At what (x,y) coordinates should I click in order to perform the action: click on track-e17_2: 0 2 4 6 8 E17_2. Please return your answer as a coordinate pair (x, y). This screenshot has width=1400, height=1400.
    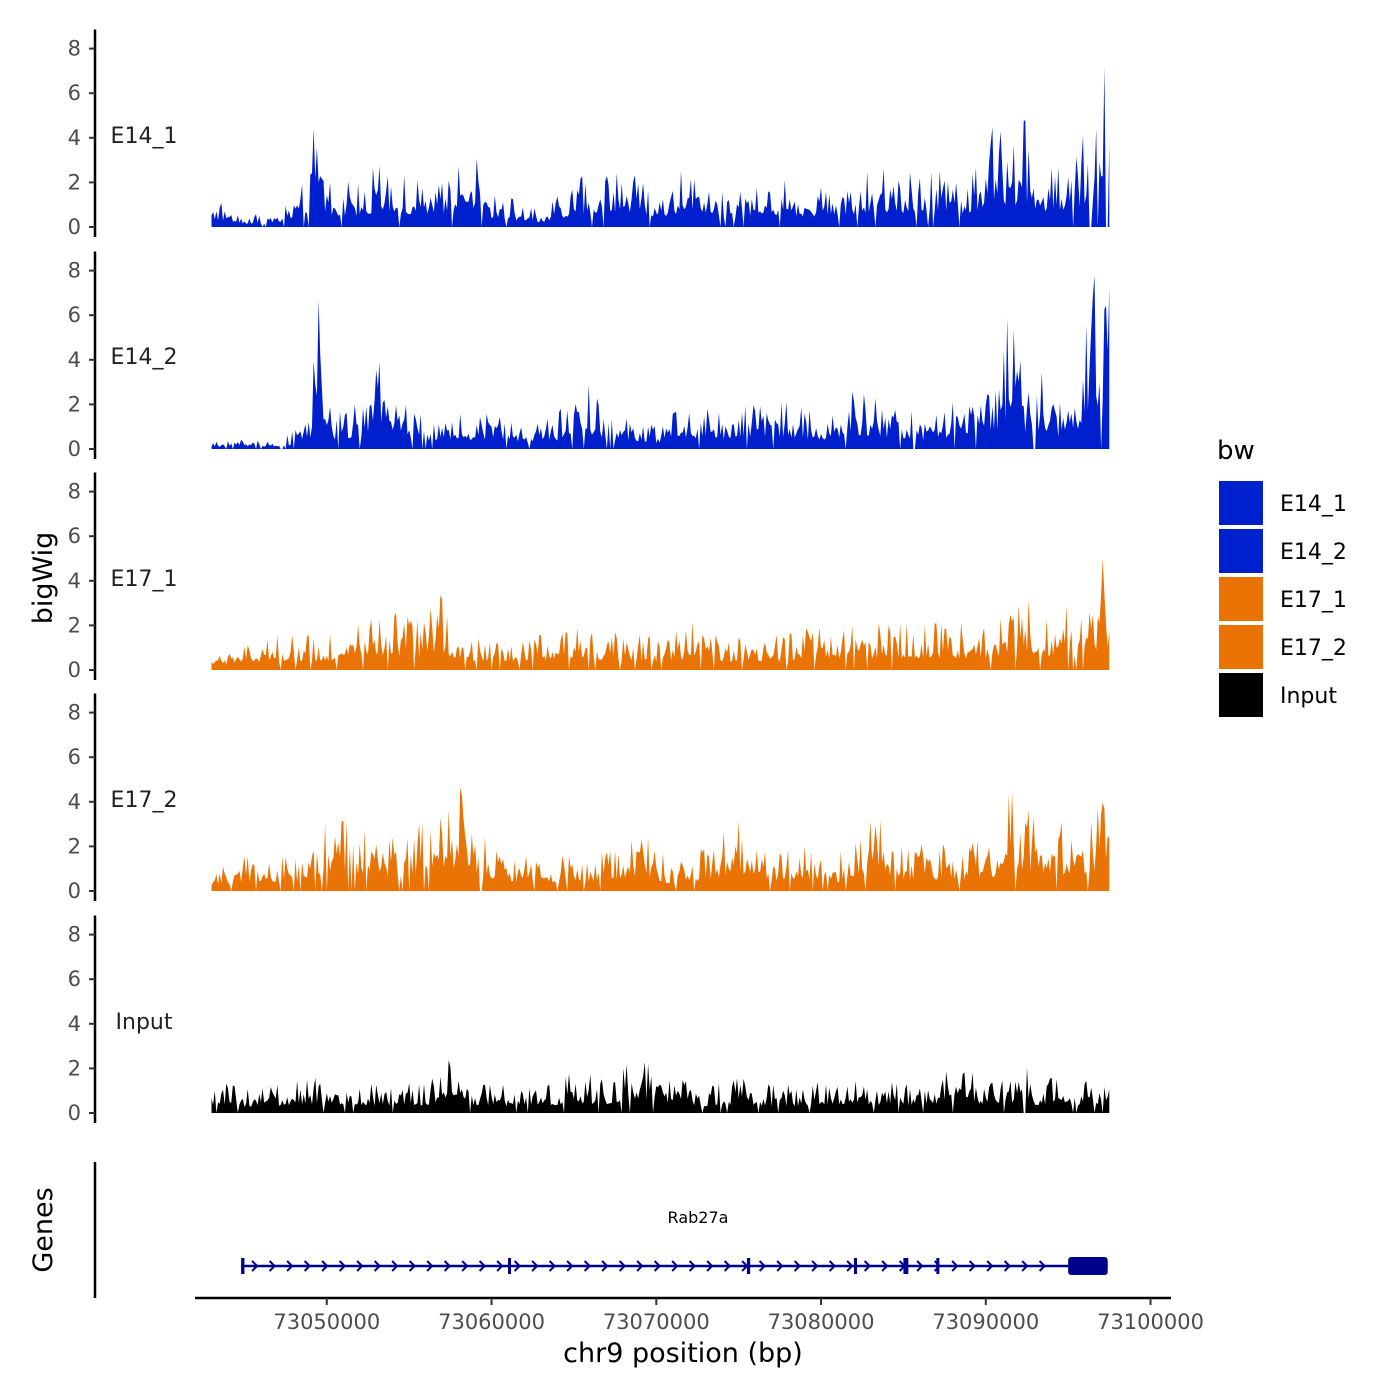
    Looking at the image, I should click on (589, 798).